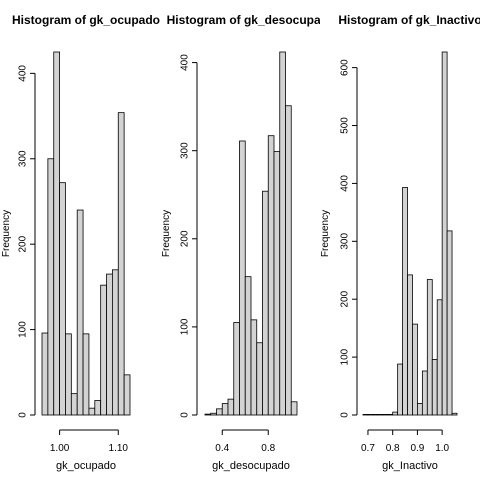 This screenshot has width=480, height=480. I want to click on x-axis-label: gk_desocupado, so click(251, 466).